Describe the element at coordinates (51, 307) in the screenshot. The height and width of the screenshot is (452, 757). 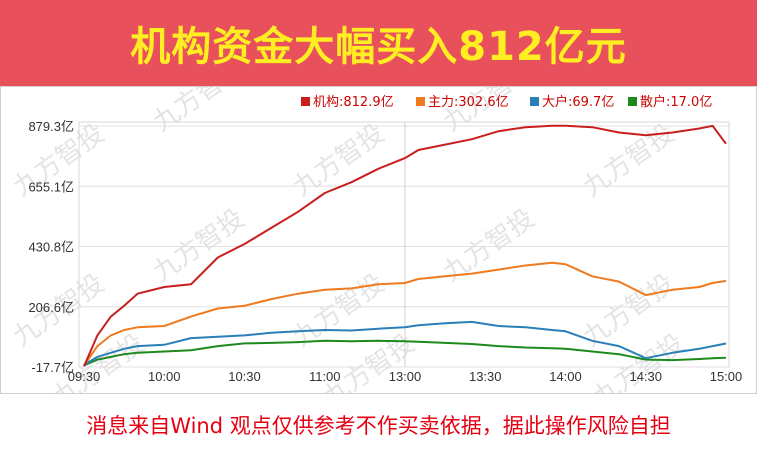
I see `y-tick-label: 206.6亿` at that location.